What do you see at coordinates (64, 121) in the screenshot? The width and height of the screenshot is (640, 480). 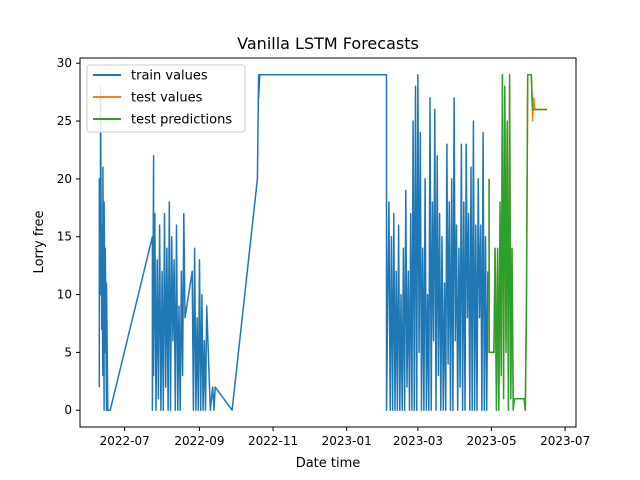 I see `y-tick-label: 25` at bounding box center [64, 121].